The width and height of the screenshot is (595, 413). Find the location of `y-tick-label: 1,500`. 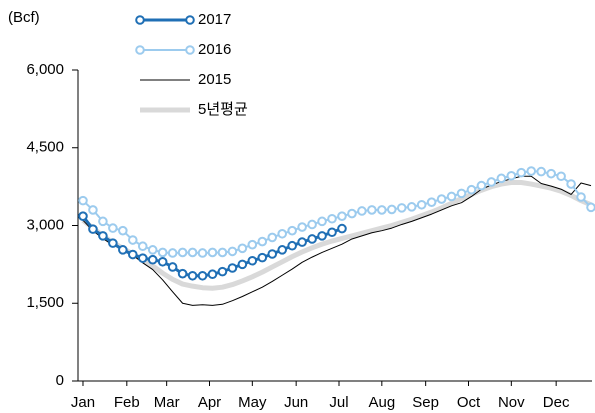

y-tick-label: 1,500 is located at coordinates (45, 302).